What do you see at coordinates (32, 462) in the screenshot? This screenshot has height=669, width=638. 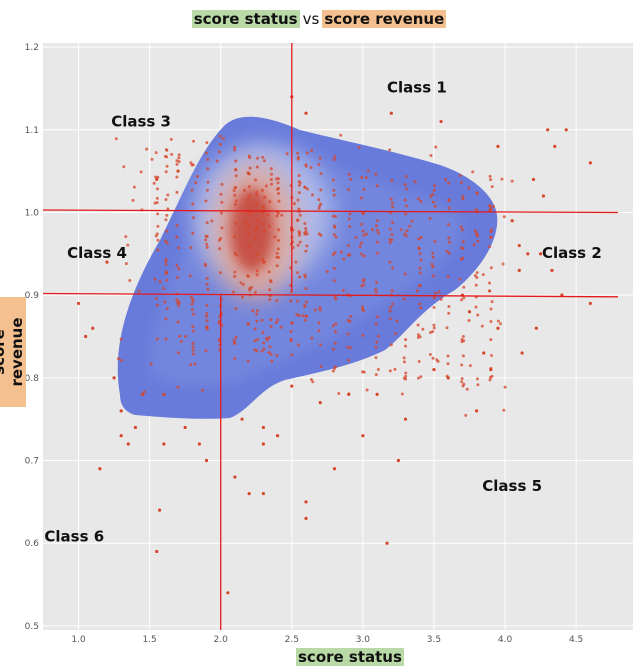 I see `y-tick-label: 0.7` at bounding box center [32, 462].